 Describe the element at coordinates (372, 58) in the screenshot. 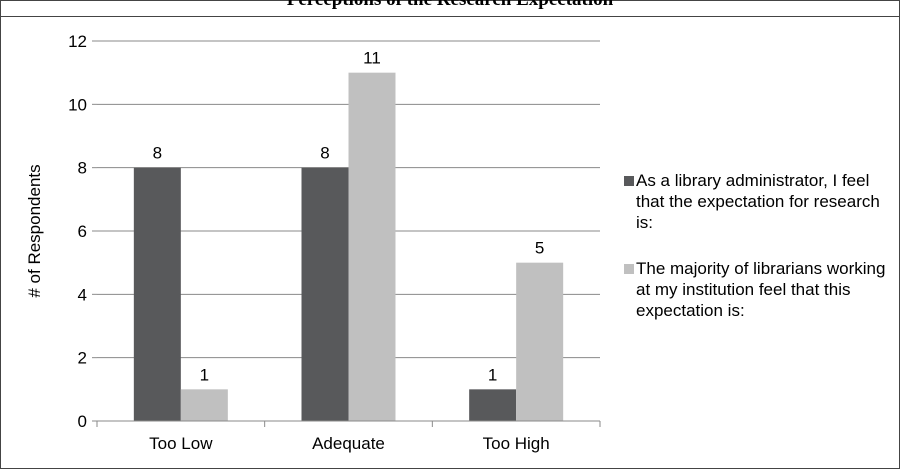

I see `data-label: 11` at that location.